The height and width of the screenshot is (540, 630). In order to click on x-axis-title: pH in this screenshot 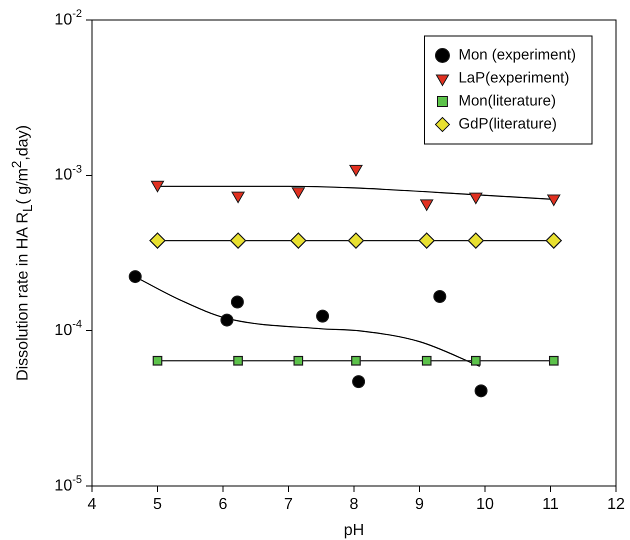, I will do `click(354, 530)`.